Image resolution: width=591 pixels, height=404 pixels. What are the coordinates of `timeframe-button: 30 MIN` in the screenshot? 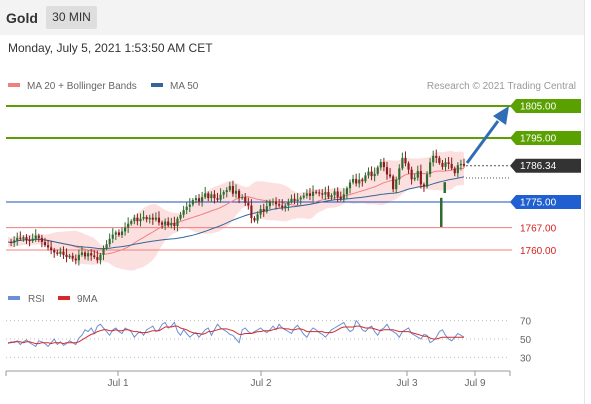 It's located at (71, 17).